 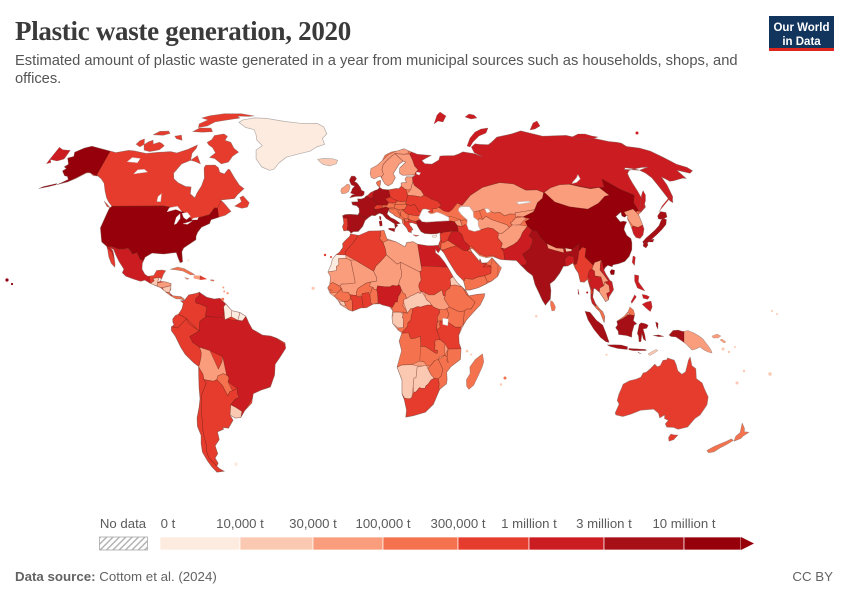 What do you see at coordinates (383, 523) in the screenshot?
I see `svg-text: 100,000 t` at bounding box center [383, 523].